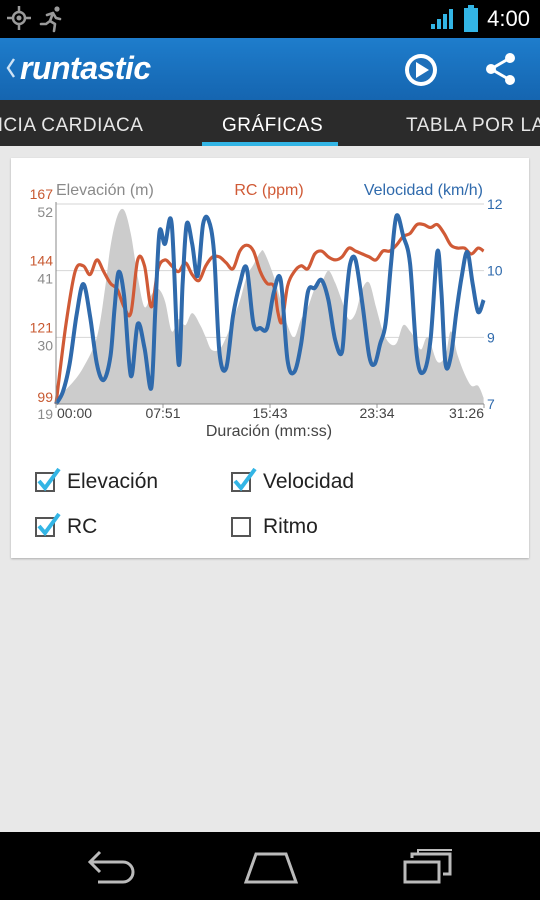 This screenshot has width=540, height=900. I want to click on up-caret-icon, so click(11, 70).